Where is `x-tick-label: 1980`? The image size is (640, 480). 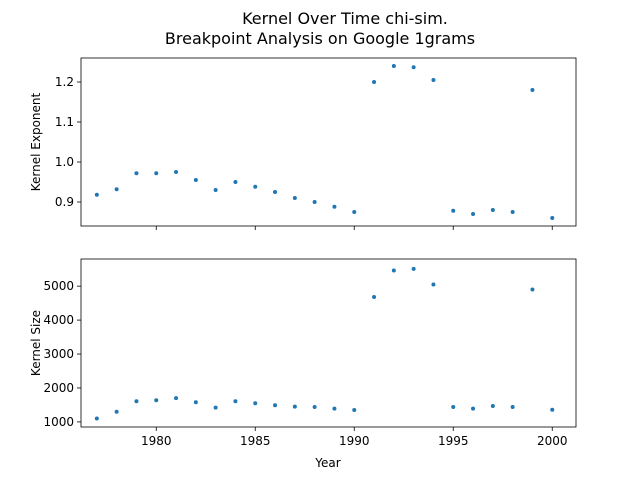 x-tick-label: 1980 is located at coordinates (156, 441).